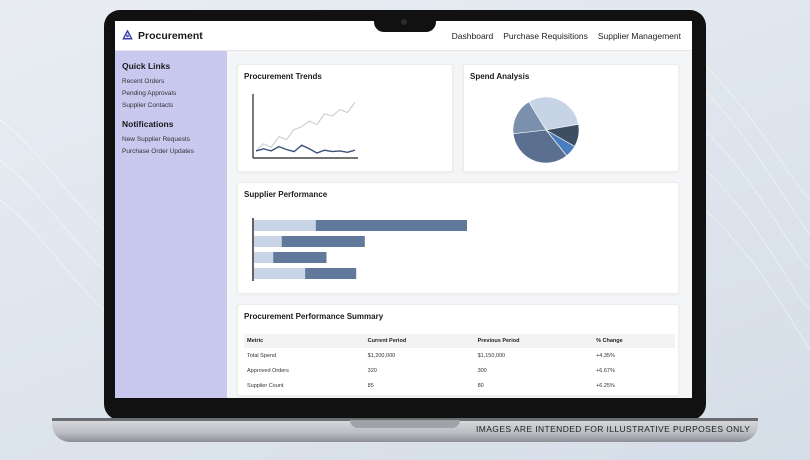  I want to click on supplier-performance-chart, so click(359, 249).